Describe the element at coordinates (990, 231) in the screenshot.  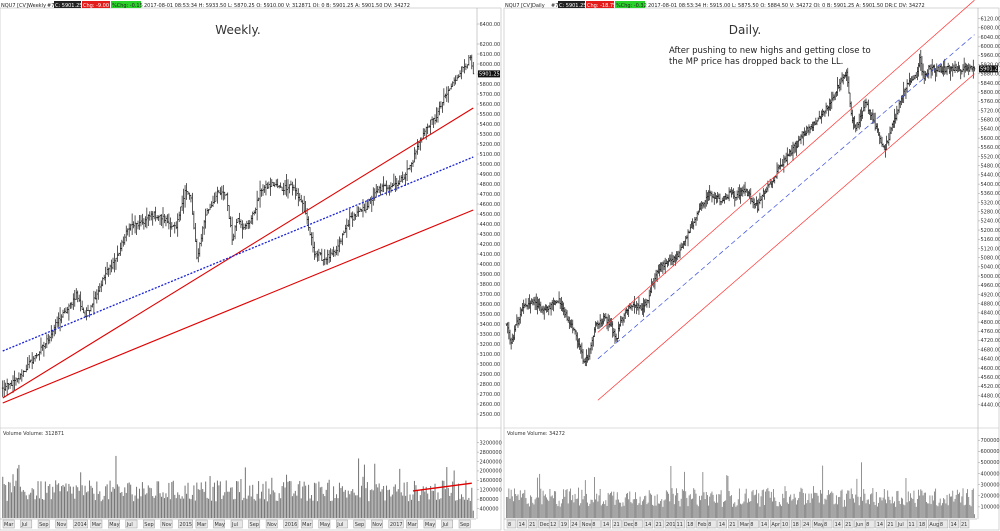
I see `price-tick-label: 5200.00` at that location.